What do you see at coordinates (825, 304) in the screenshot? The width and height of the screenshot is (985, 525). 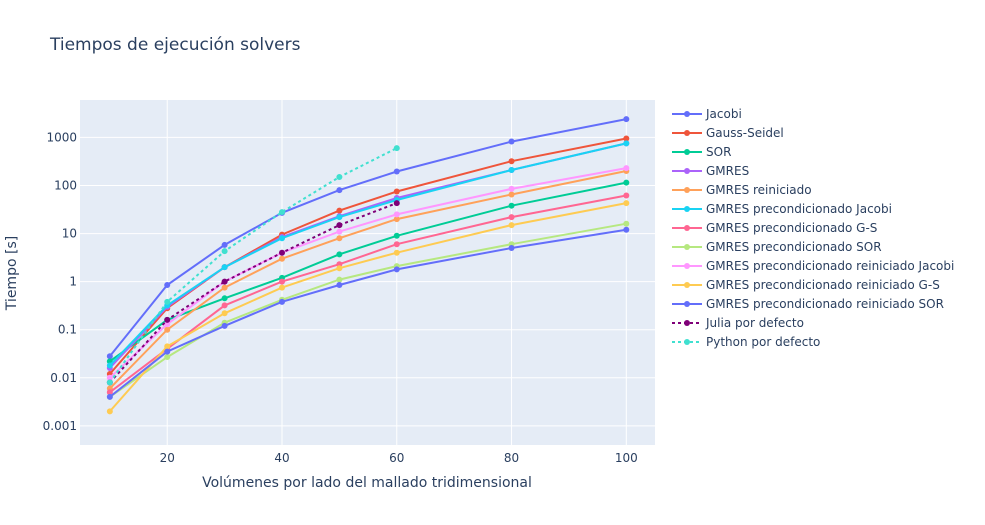 I see `legend-label: GMRES precondicionado reiniciado SOR` at bounding box center [825, 304].